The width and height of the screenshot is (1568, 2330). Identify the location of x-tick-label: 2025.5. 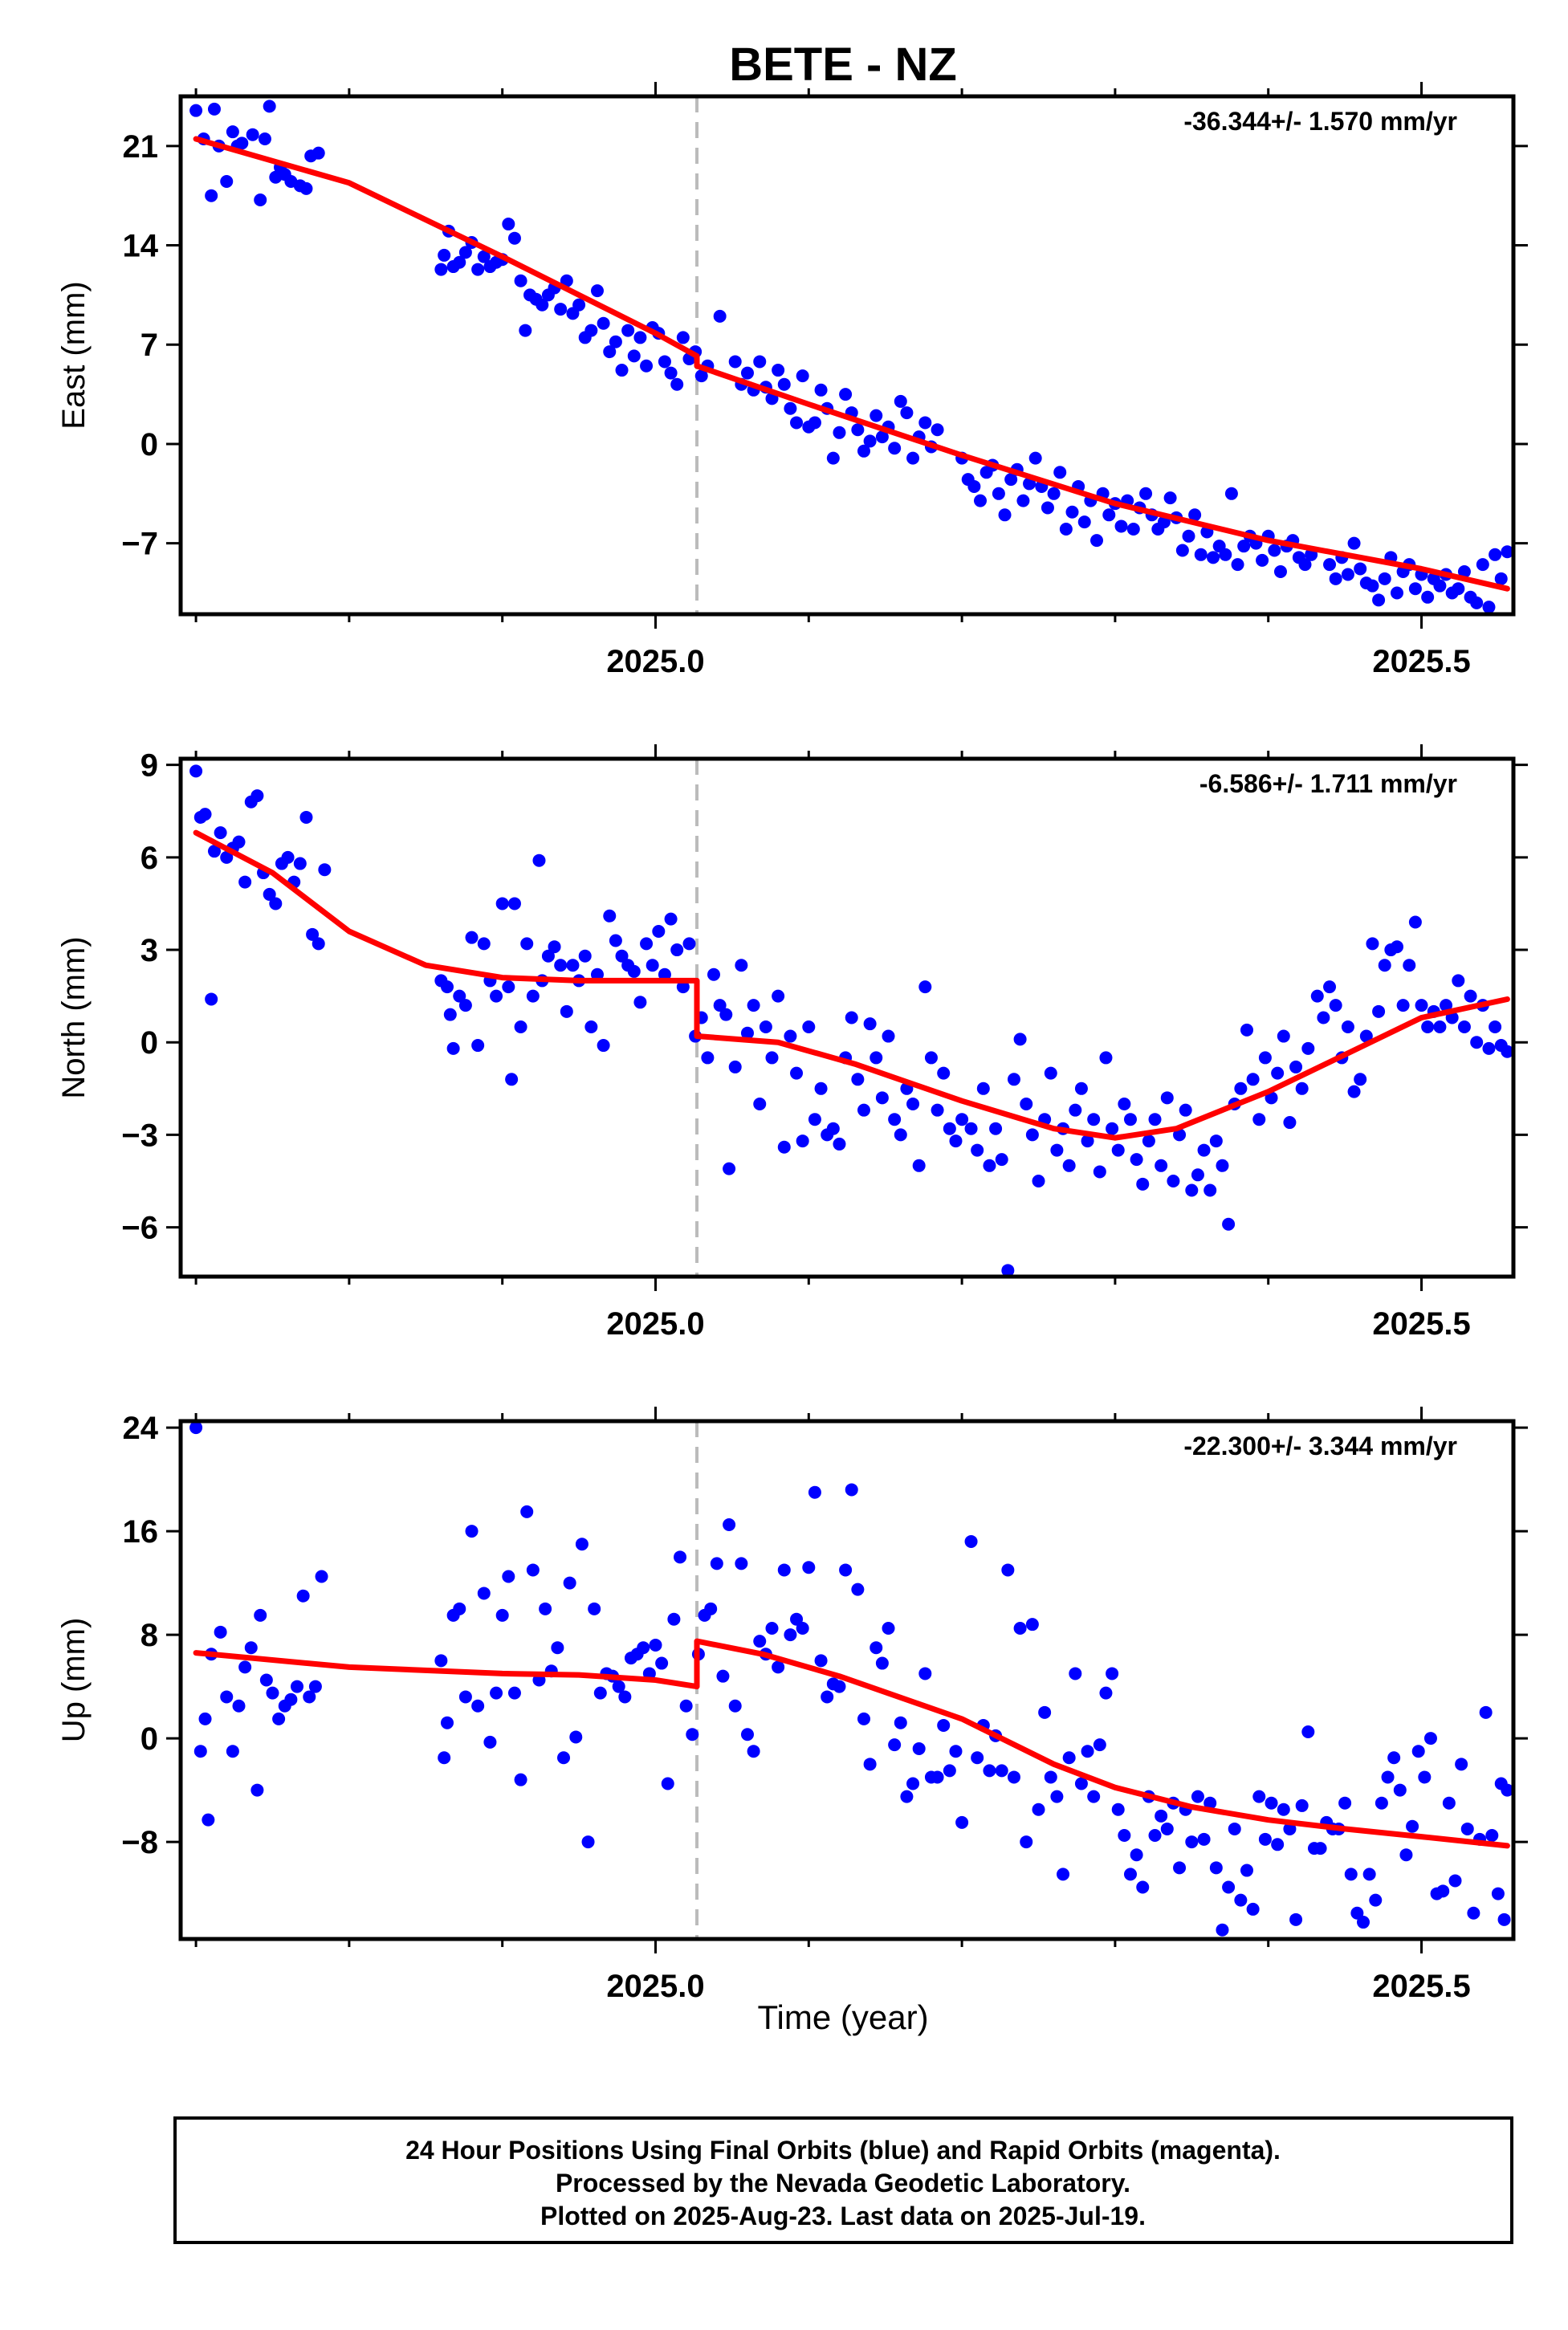
(1421, 661).